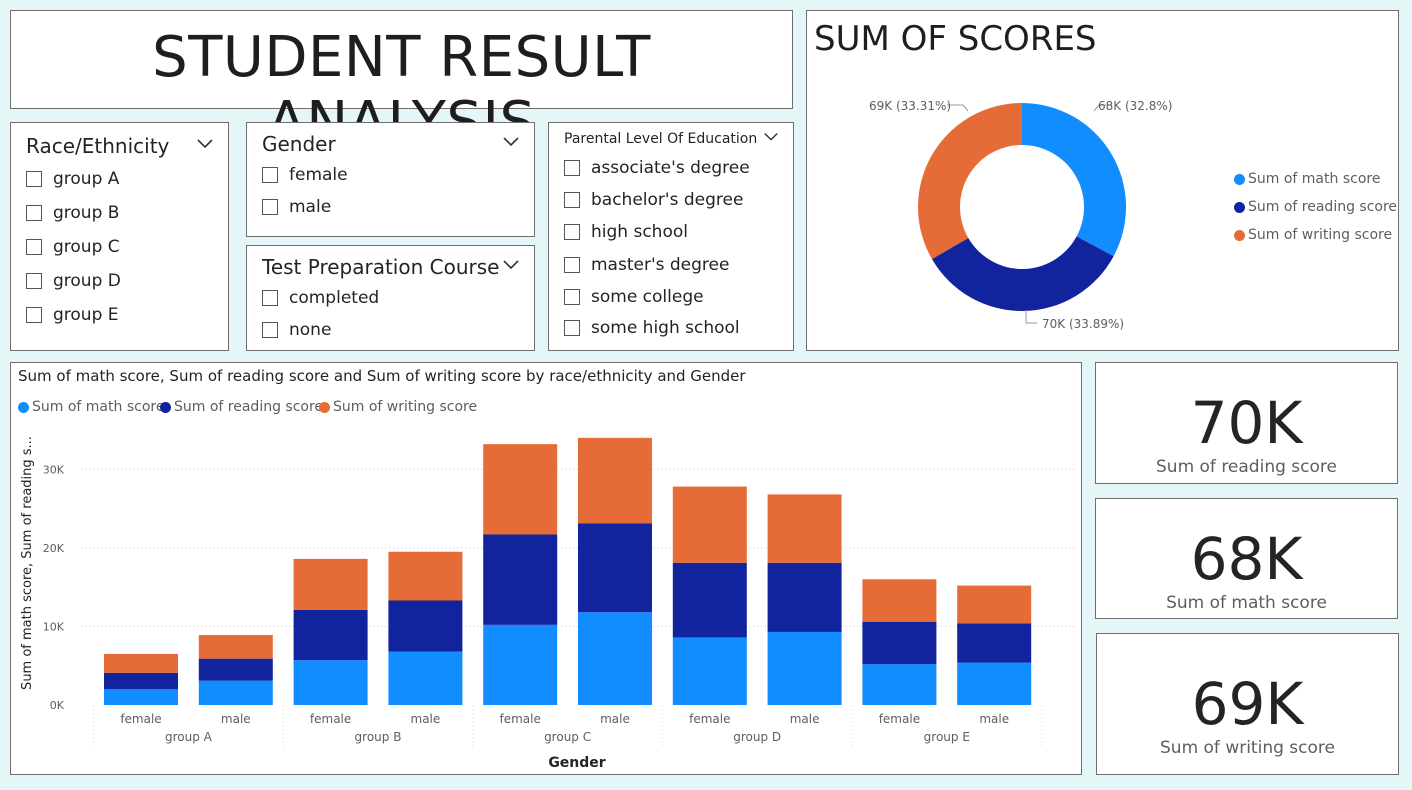  Describe the element at coordinates (320, 298) in the screenshot. I see `prep-option-completed: completed` at that location.